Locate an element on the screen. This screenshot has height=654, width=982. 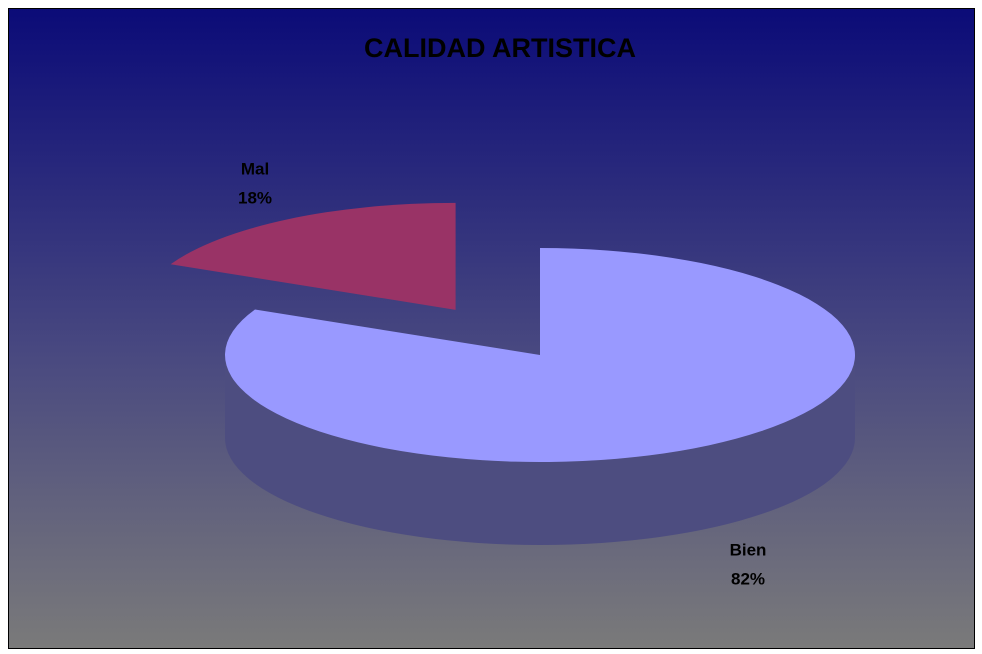
slice-label: Mal is located at coordinates (255, 168).